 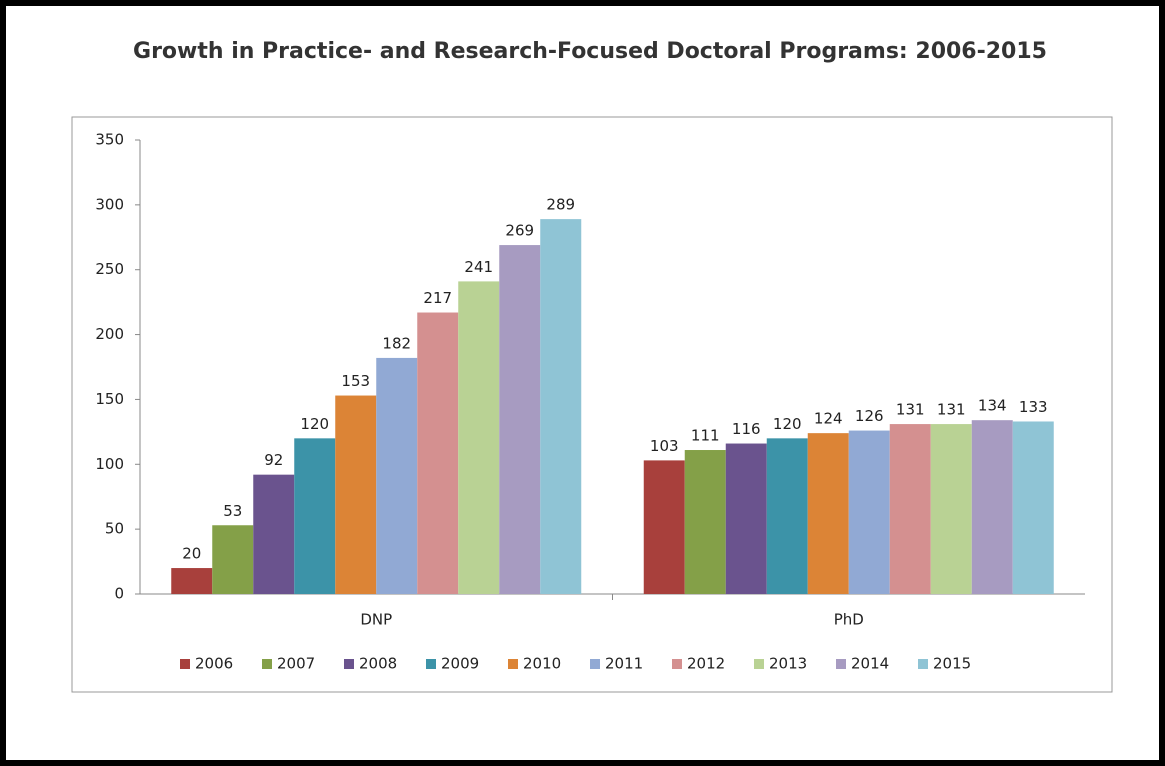 What do you see at coordinates (952, 664) in the screenshot?
I see `legend-label: 2015` at bounding box center [952, 664].